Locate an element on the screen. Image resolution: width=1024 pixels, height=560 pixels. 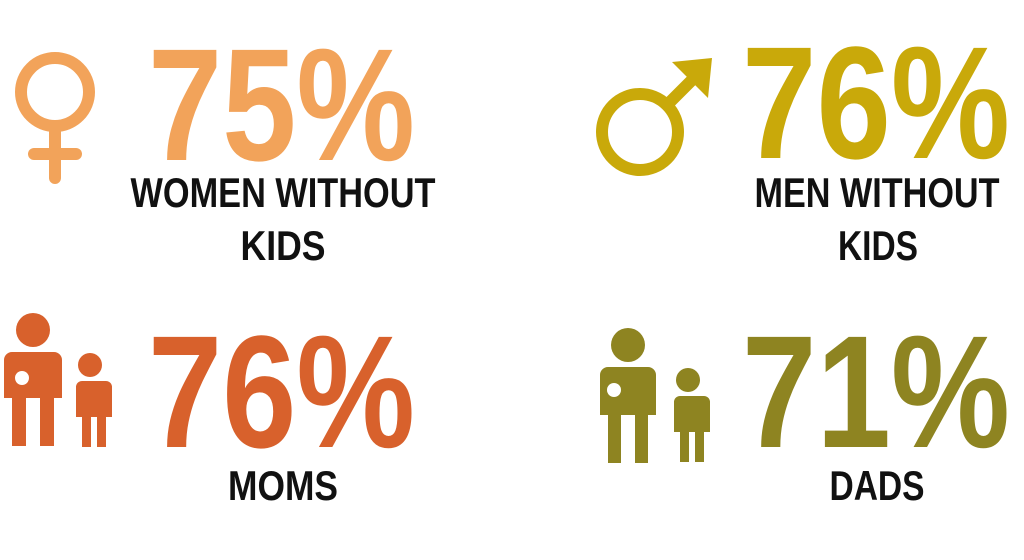
label: MEN WITHOUT is located at coordinates (877, 192).